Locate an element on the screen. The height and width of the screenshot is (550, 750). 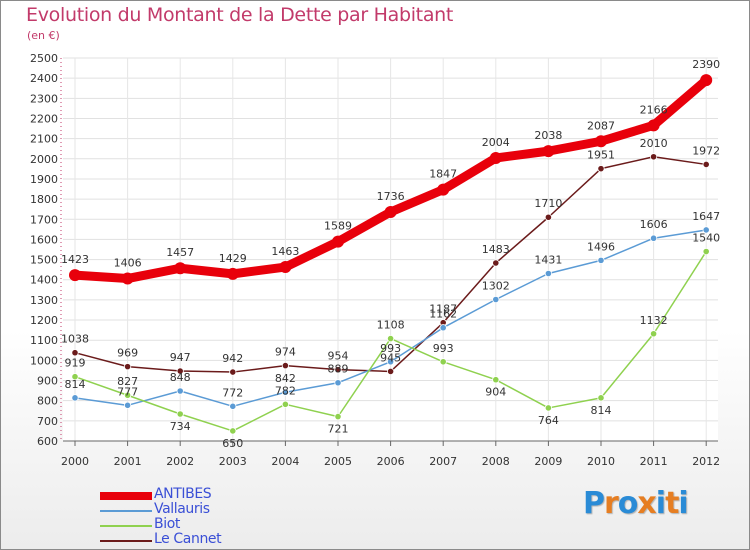
x-tick-label: 2001 is located at coordinates (128, 461).